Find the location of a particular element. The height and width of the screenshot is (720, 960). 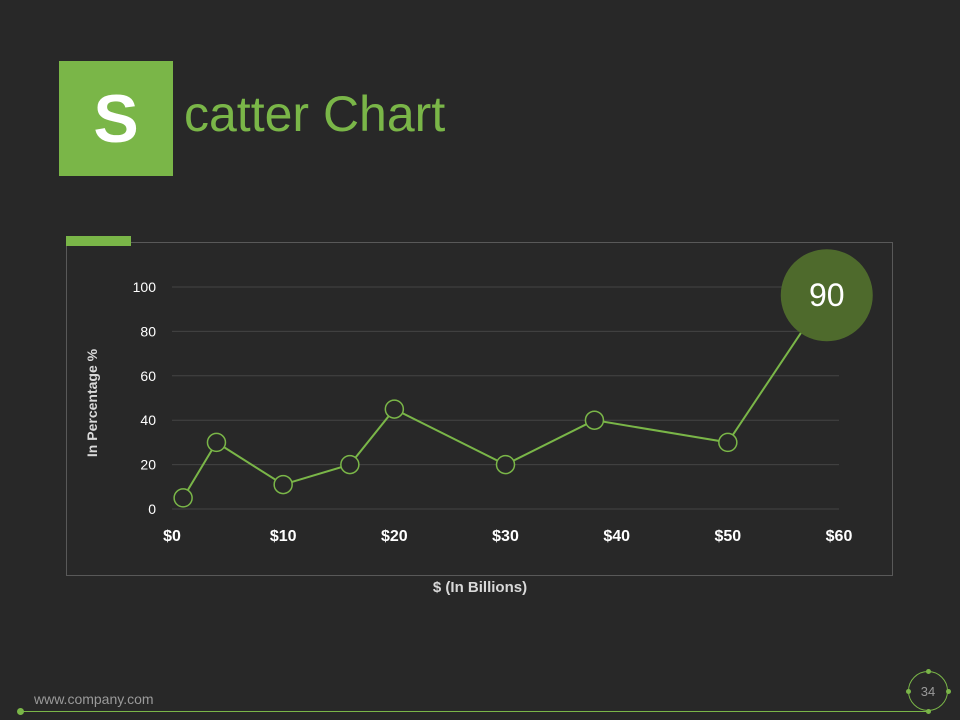

page-number: 34 is located at coordinates (928, 691).